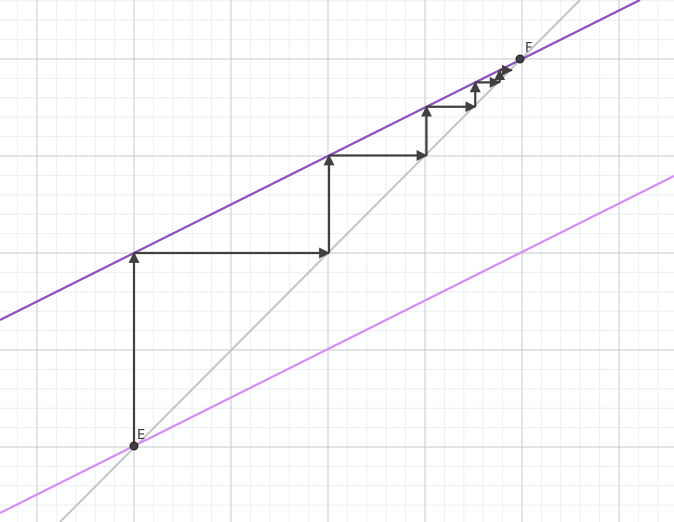 The height and width of the screenshot is (522, 674). I want to click on point-e-label: E, so click(141, 435).